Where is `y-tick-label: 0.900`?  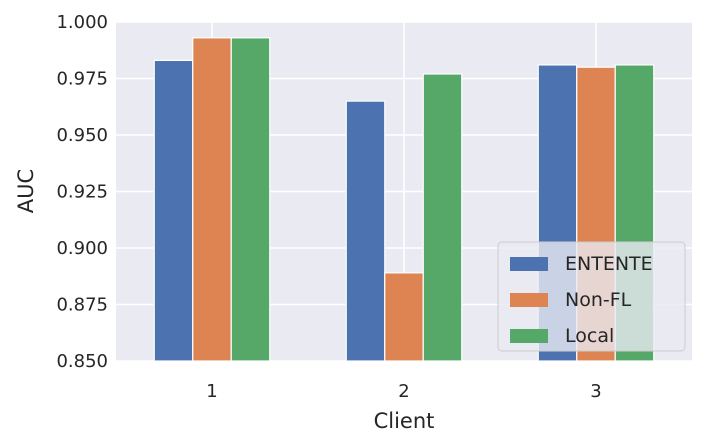 y-tick-label: 0.900 is located at coordinates (82, 248).